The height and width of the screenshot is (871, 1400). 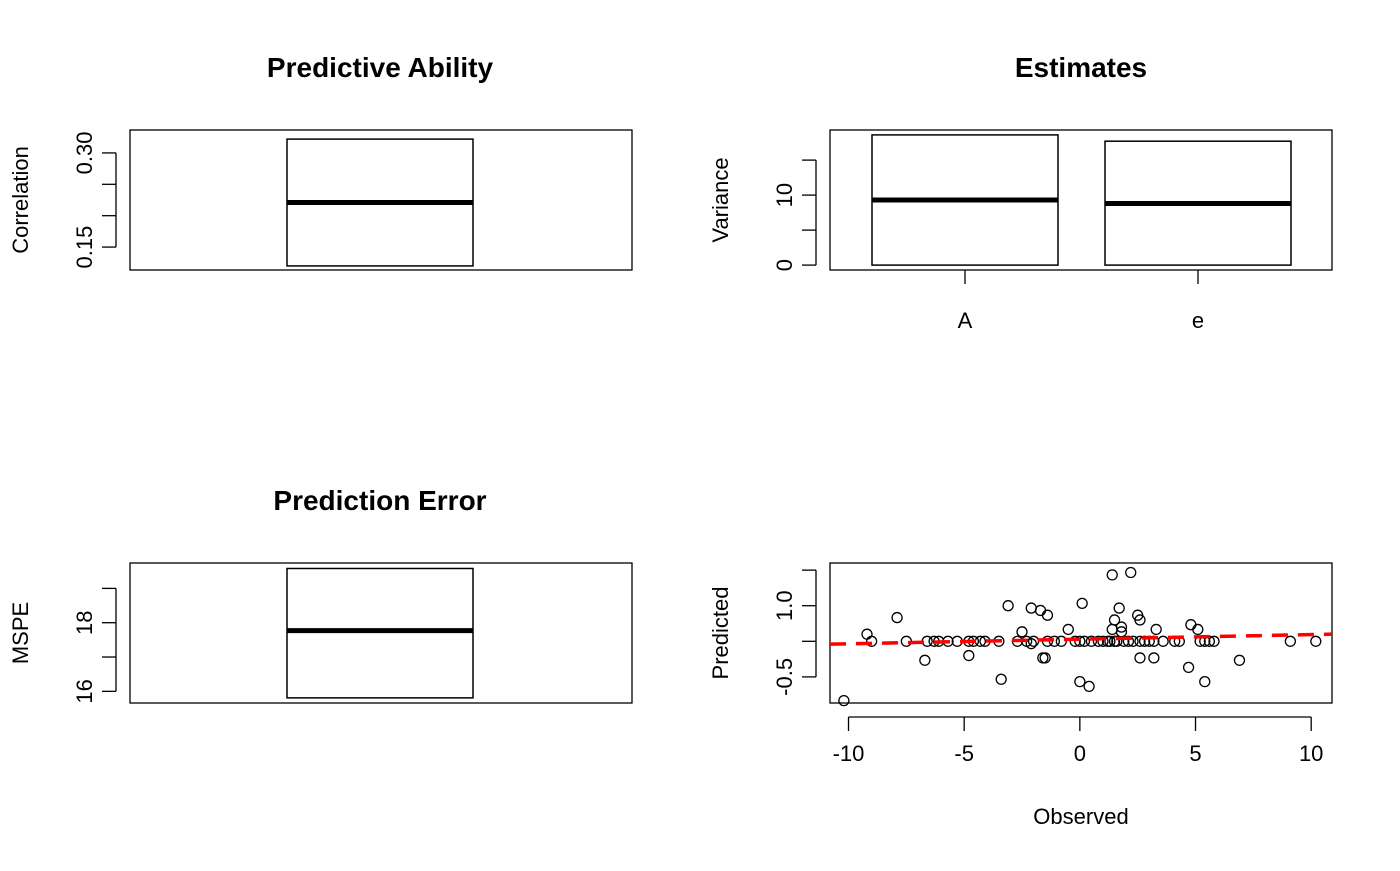 I want to click on panel-prediction-error: Prediction Error MSPE 16 18, so click(x=320, y=594).